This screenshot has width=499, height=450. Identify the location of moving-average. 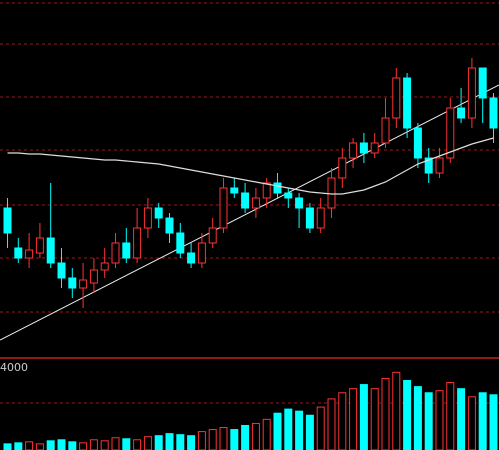
(250, 166).